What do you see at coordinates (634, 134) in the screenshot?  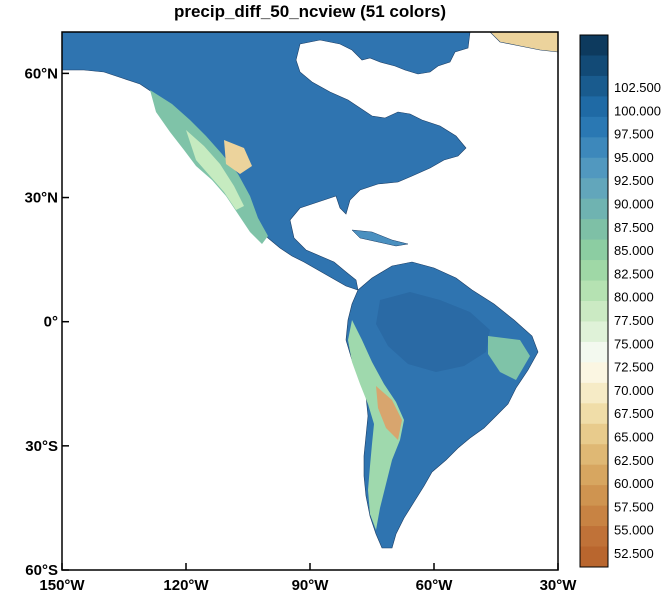 I see `colorbar-label: 97.500` at bounding box center [634, 134].